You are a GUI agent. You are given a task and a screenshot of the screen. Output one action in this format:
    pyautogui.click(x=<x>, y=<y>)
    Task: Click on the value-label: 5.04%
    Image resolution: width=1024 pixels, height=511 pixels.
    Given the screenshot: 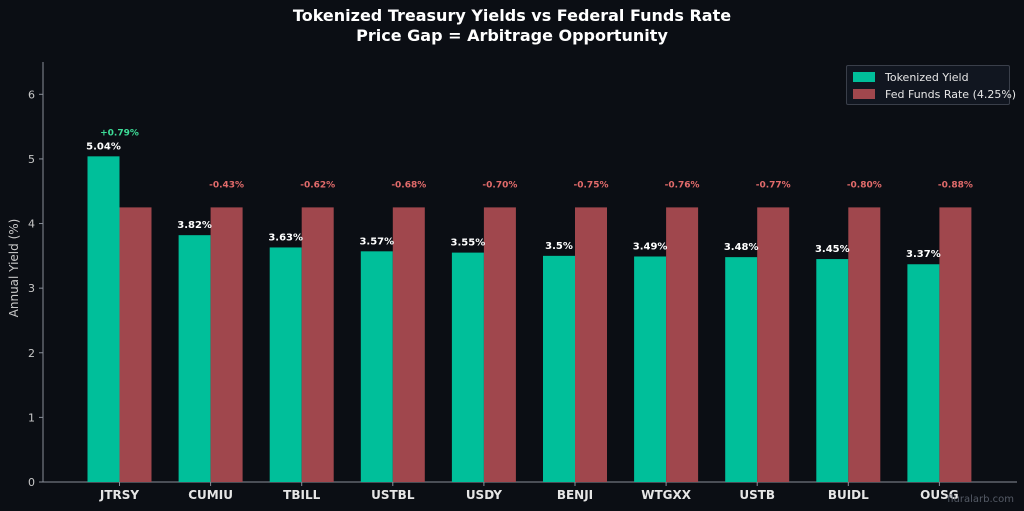 What is the action you would take?
    pyautogui.click(x=103, y=146)
    